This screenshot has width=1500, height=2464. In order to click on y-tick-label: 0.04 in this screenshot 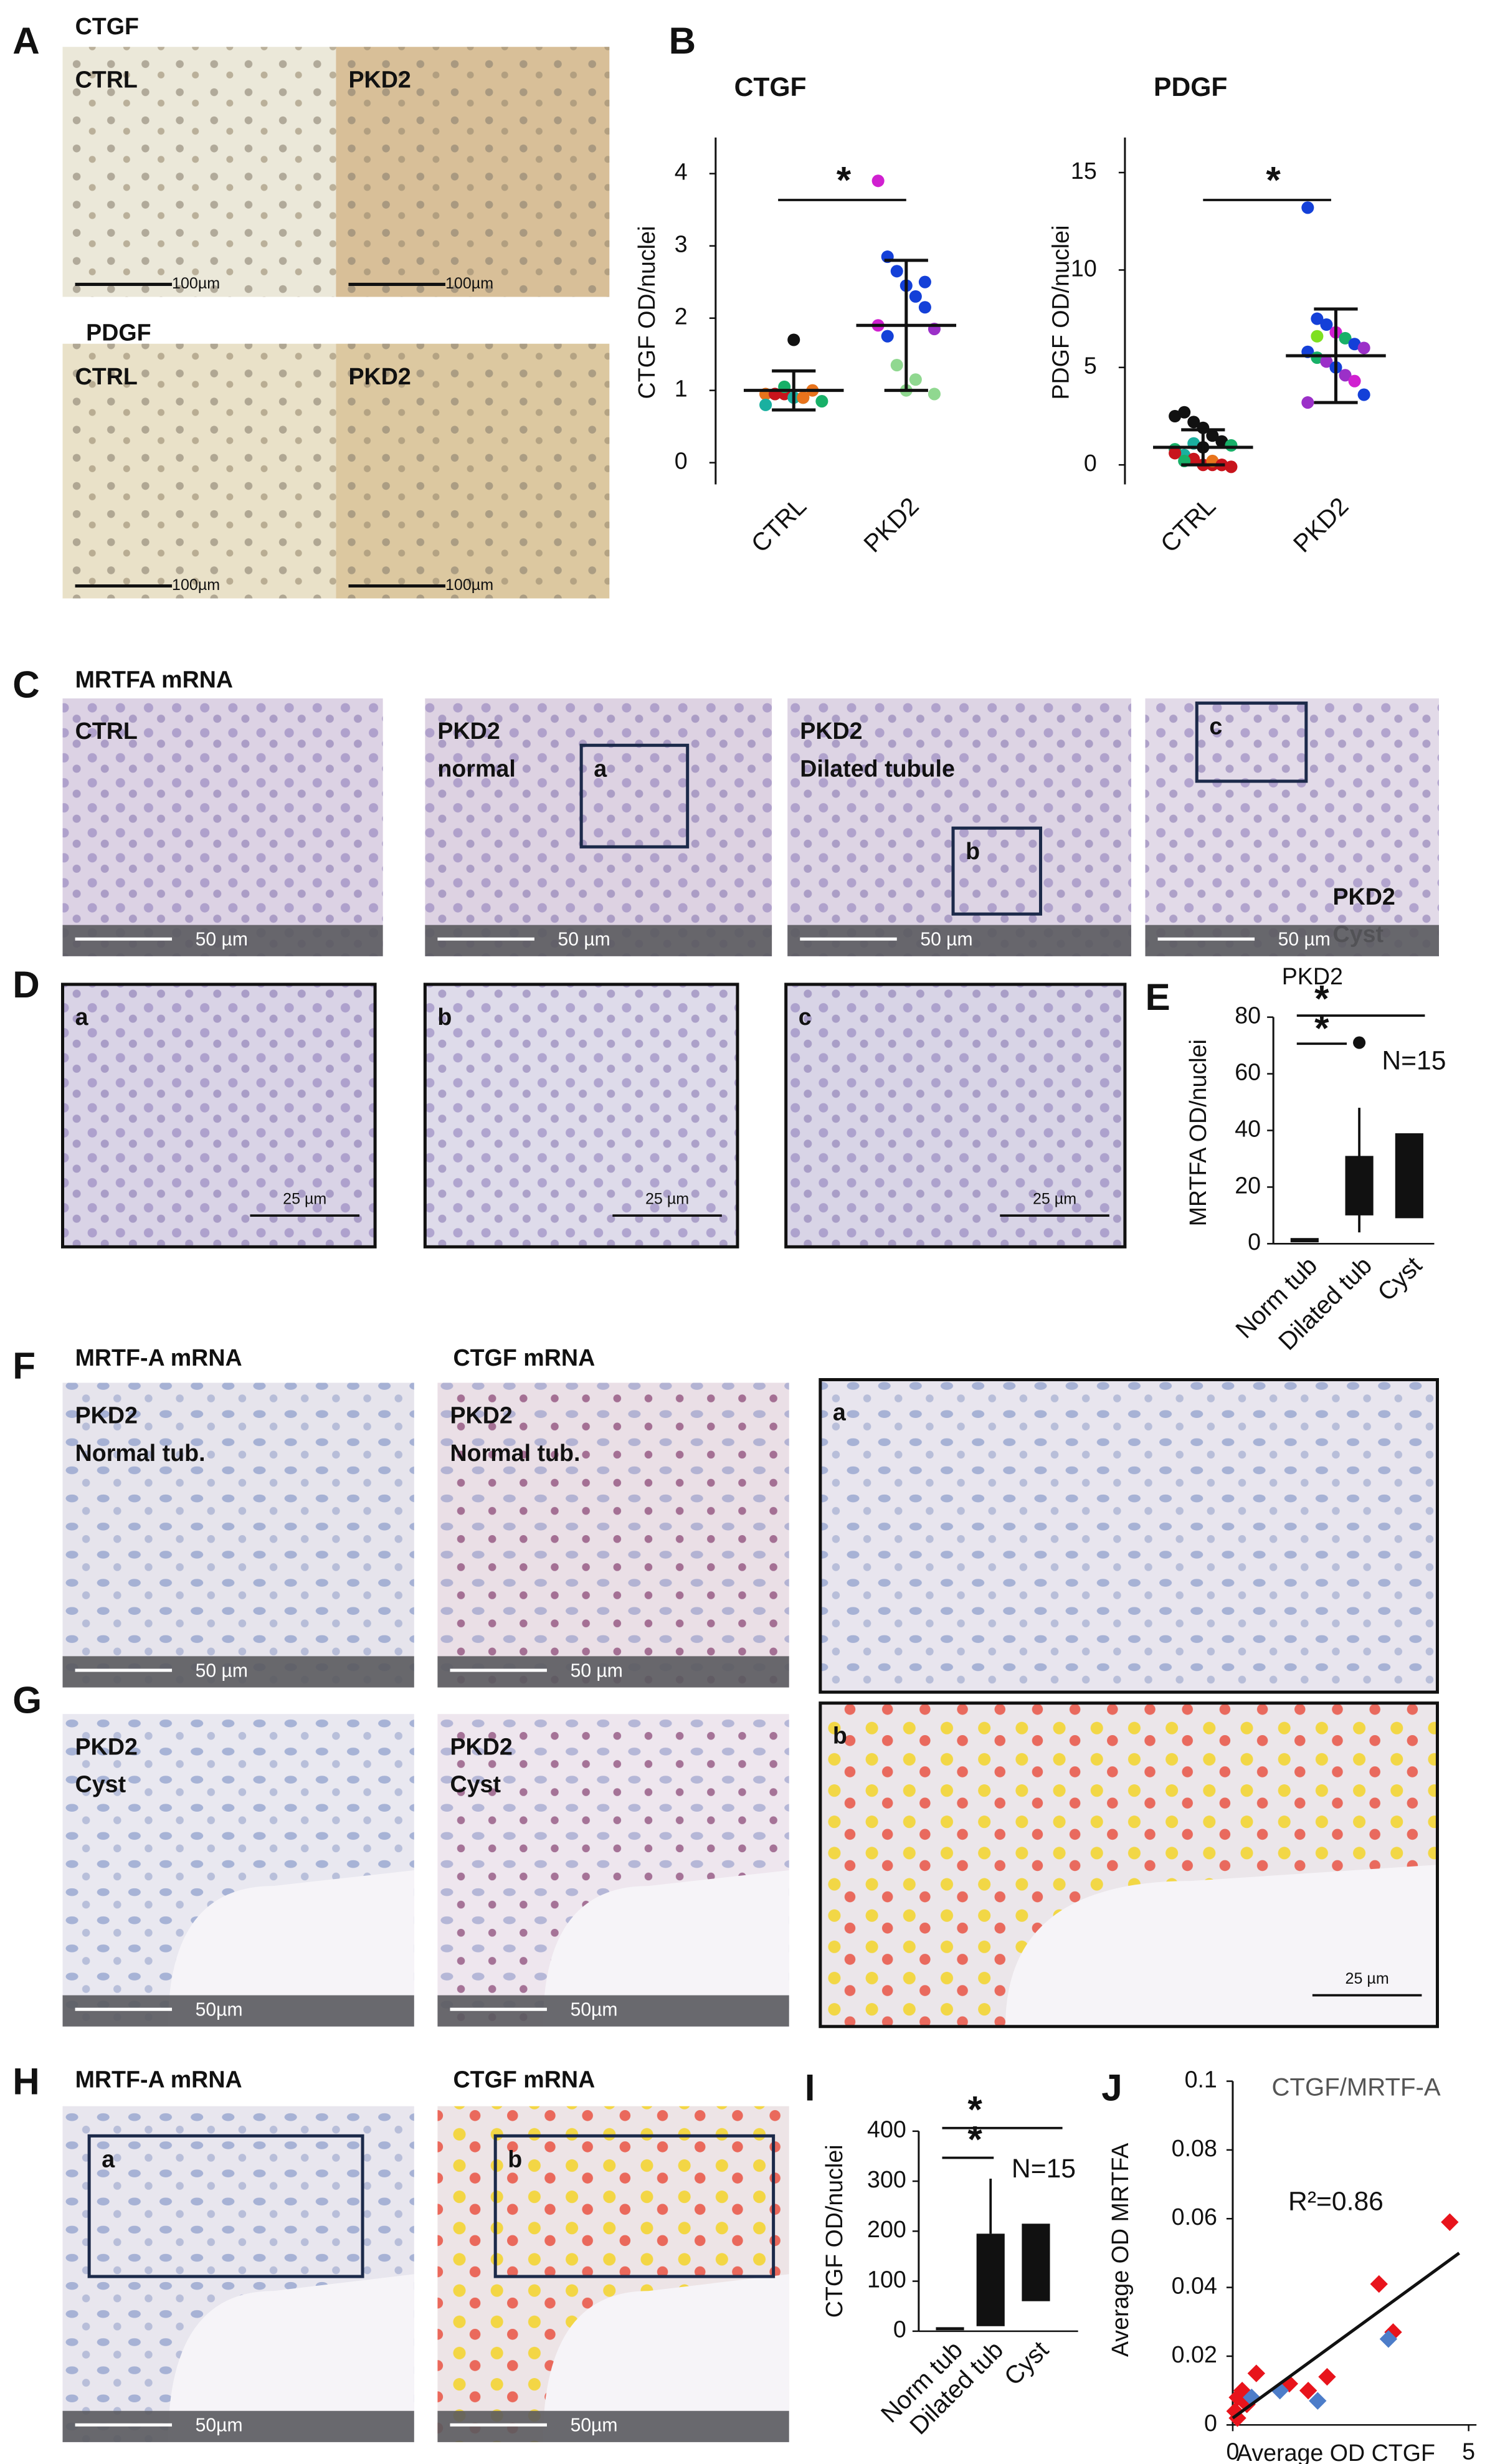, I will do `click(1194, 2286)`.